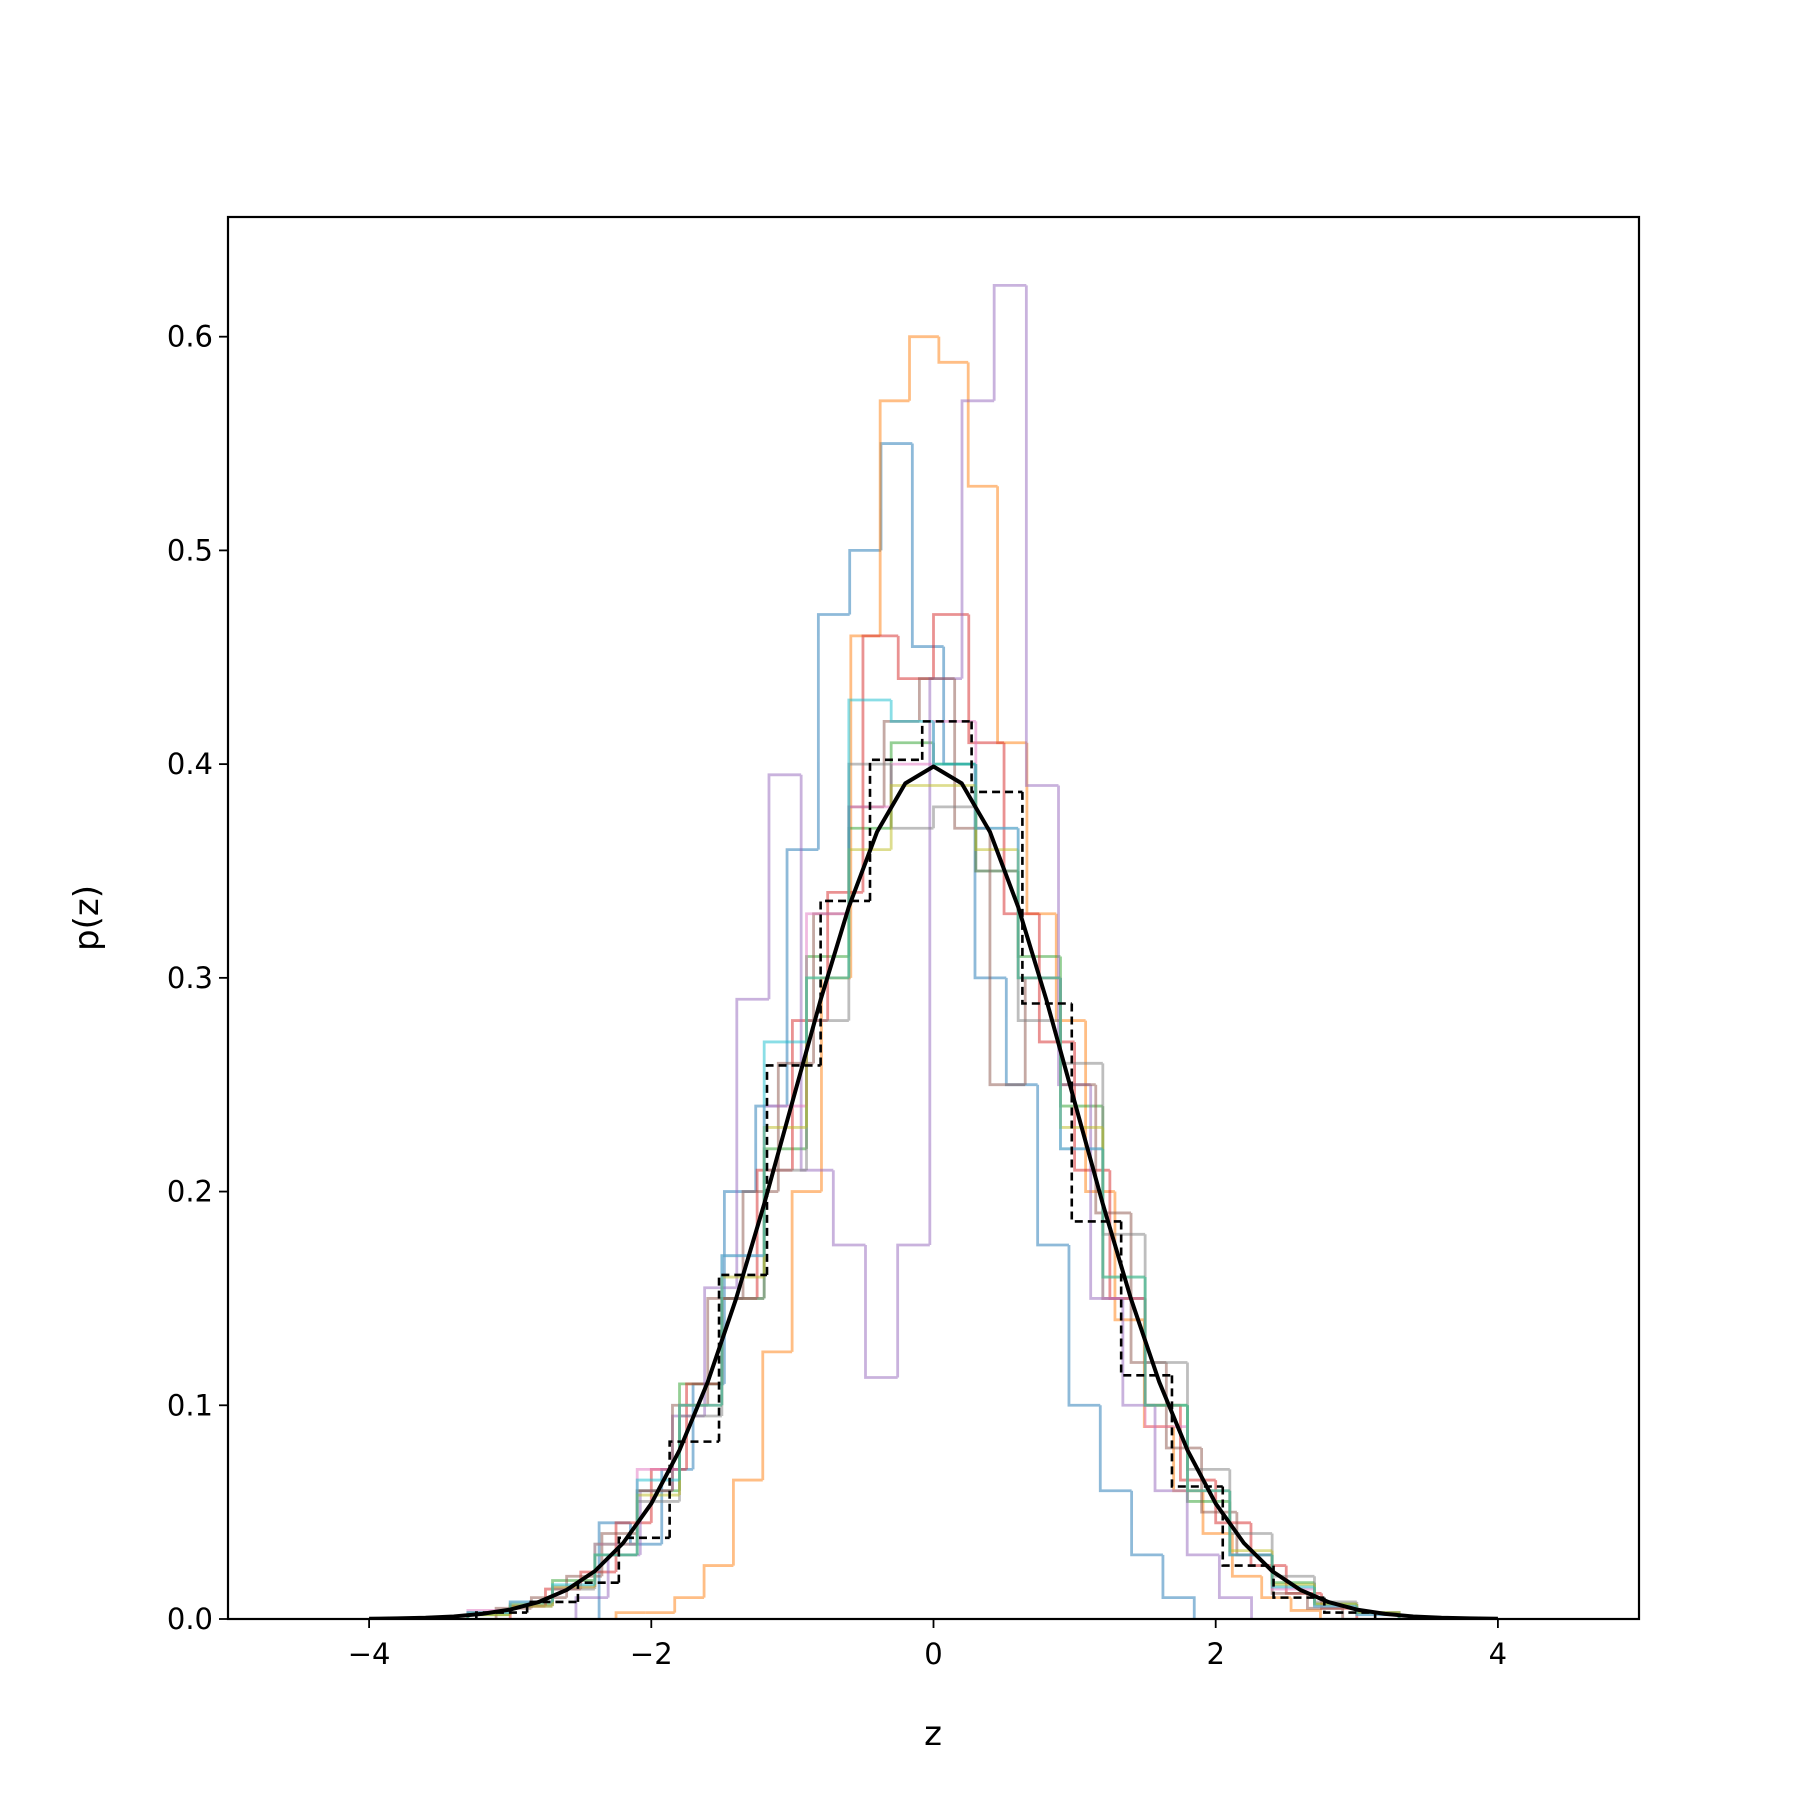 This screenshot has height=1800, width=1800. I want to click on y-tick-label: 0.3, so click(190, 978).